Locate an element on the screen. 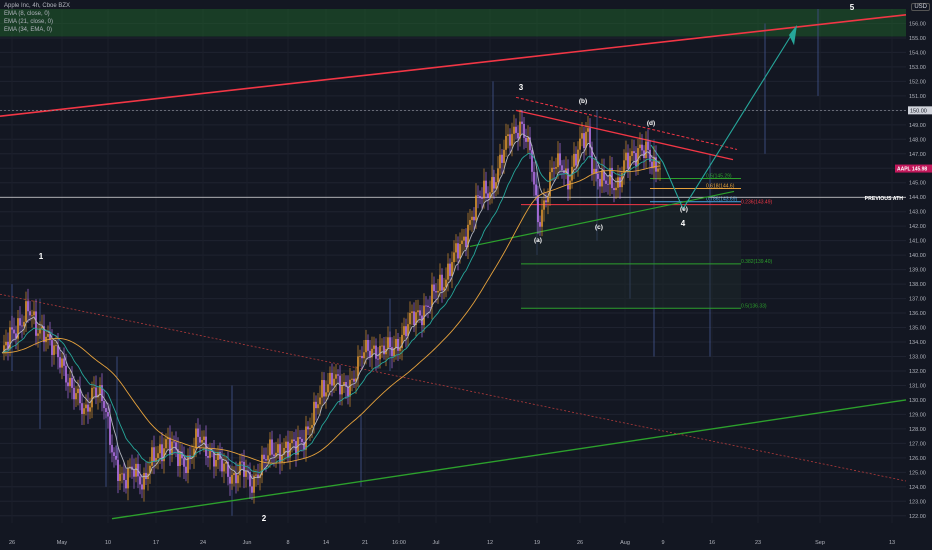 The height and width of the screenshot is (550, 932). wave-label: 1 is located at coordinates (41, 256).